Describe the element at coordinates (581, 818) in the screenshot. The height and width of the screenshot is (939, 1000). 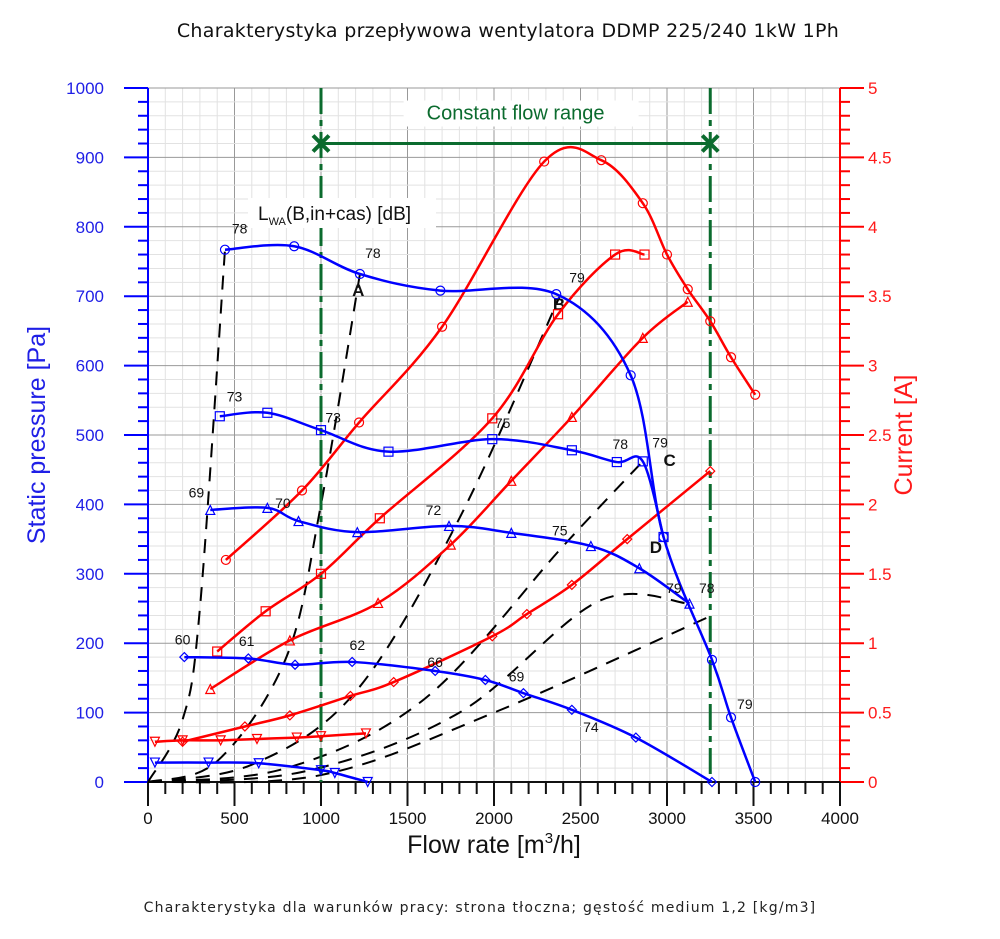
I see `x-tick-label: 2500` at that location.